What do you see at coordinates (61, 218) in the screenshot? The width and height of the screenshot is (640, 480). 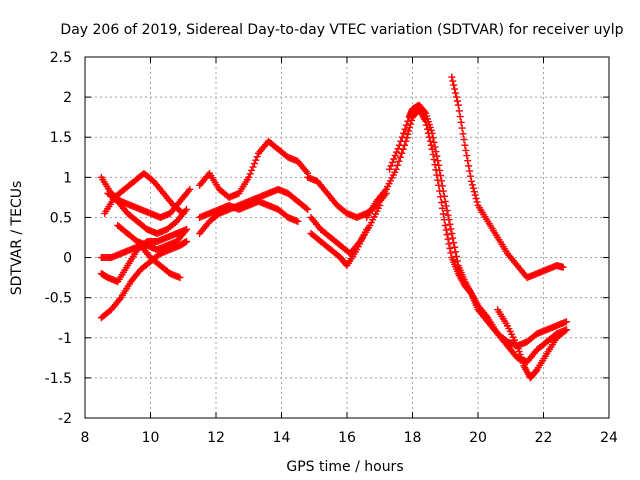 I see `y-tick-label: 0.5` at bounding box center [61, 218].